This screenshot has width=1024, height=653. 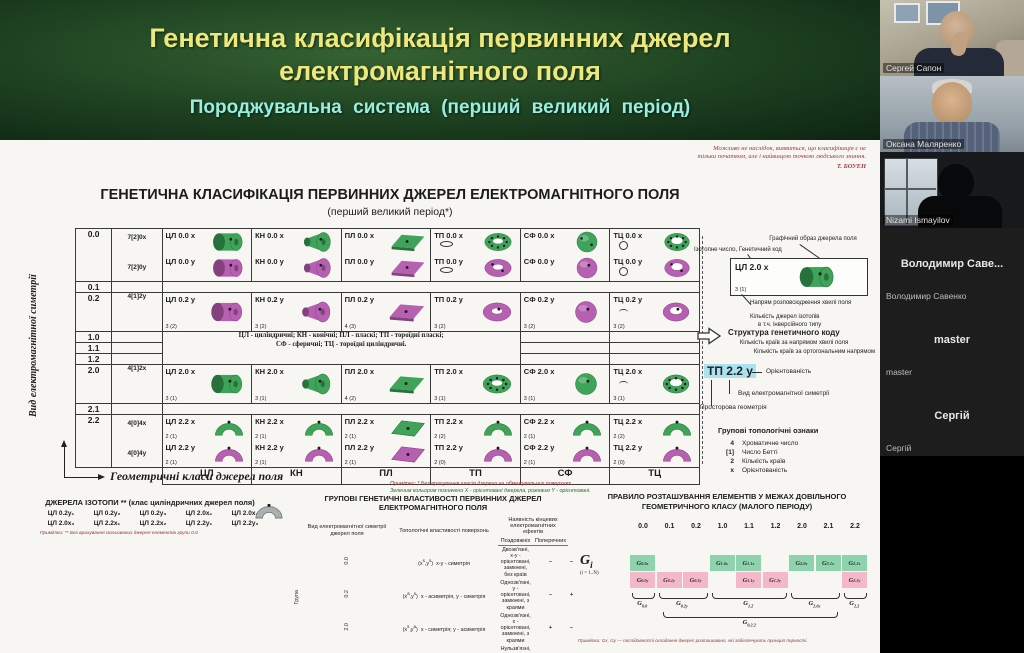 I want to click on slide-subheading: (перший великий період*), so click(x=390, y=212).